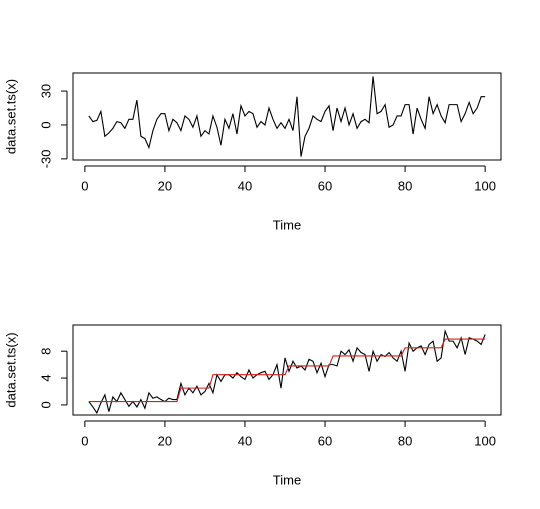 Image resolution: width=540 pixels, height=509 pixels. Describe the element at coordinates (45, 91) in the screenshot. I see `y-tick-label: 30` at that location.